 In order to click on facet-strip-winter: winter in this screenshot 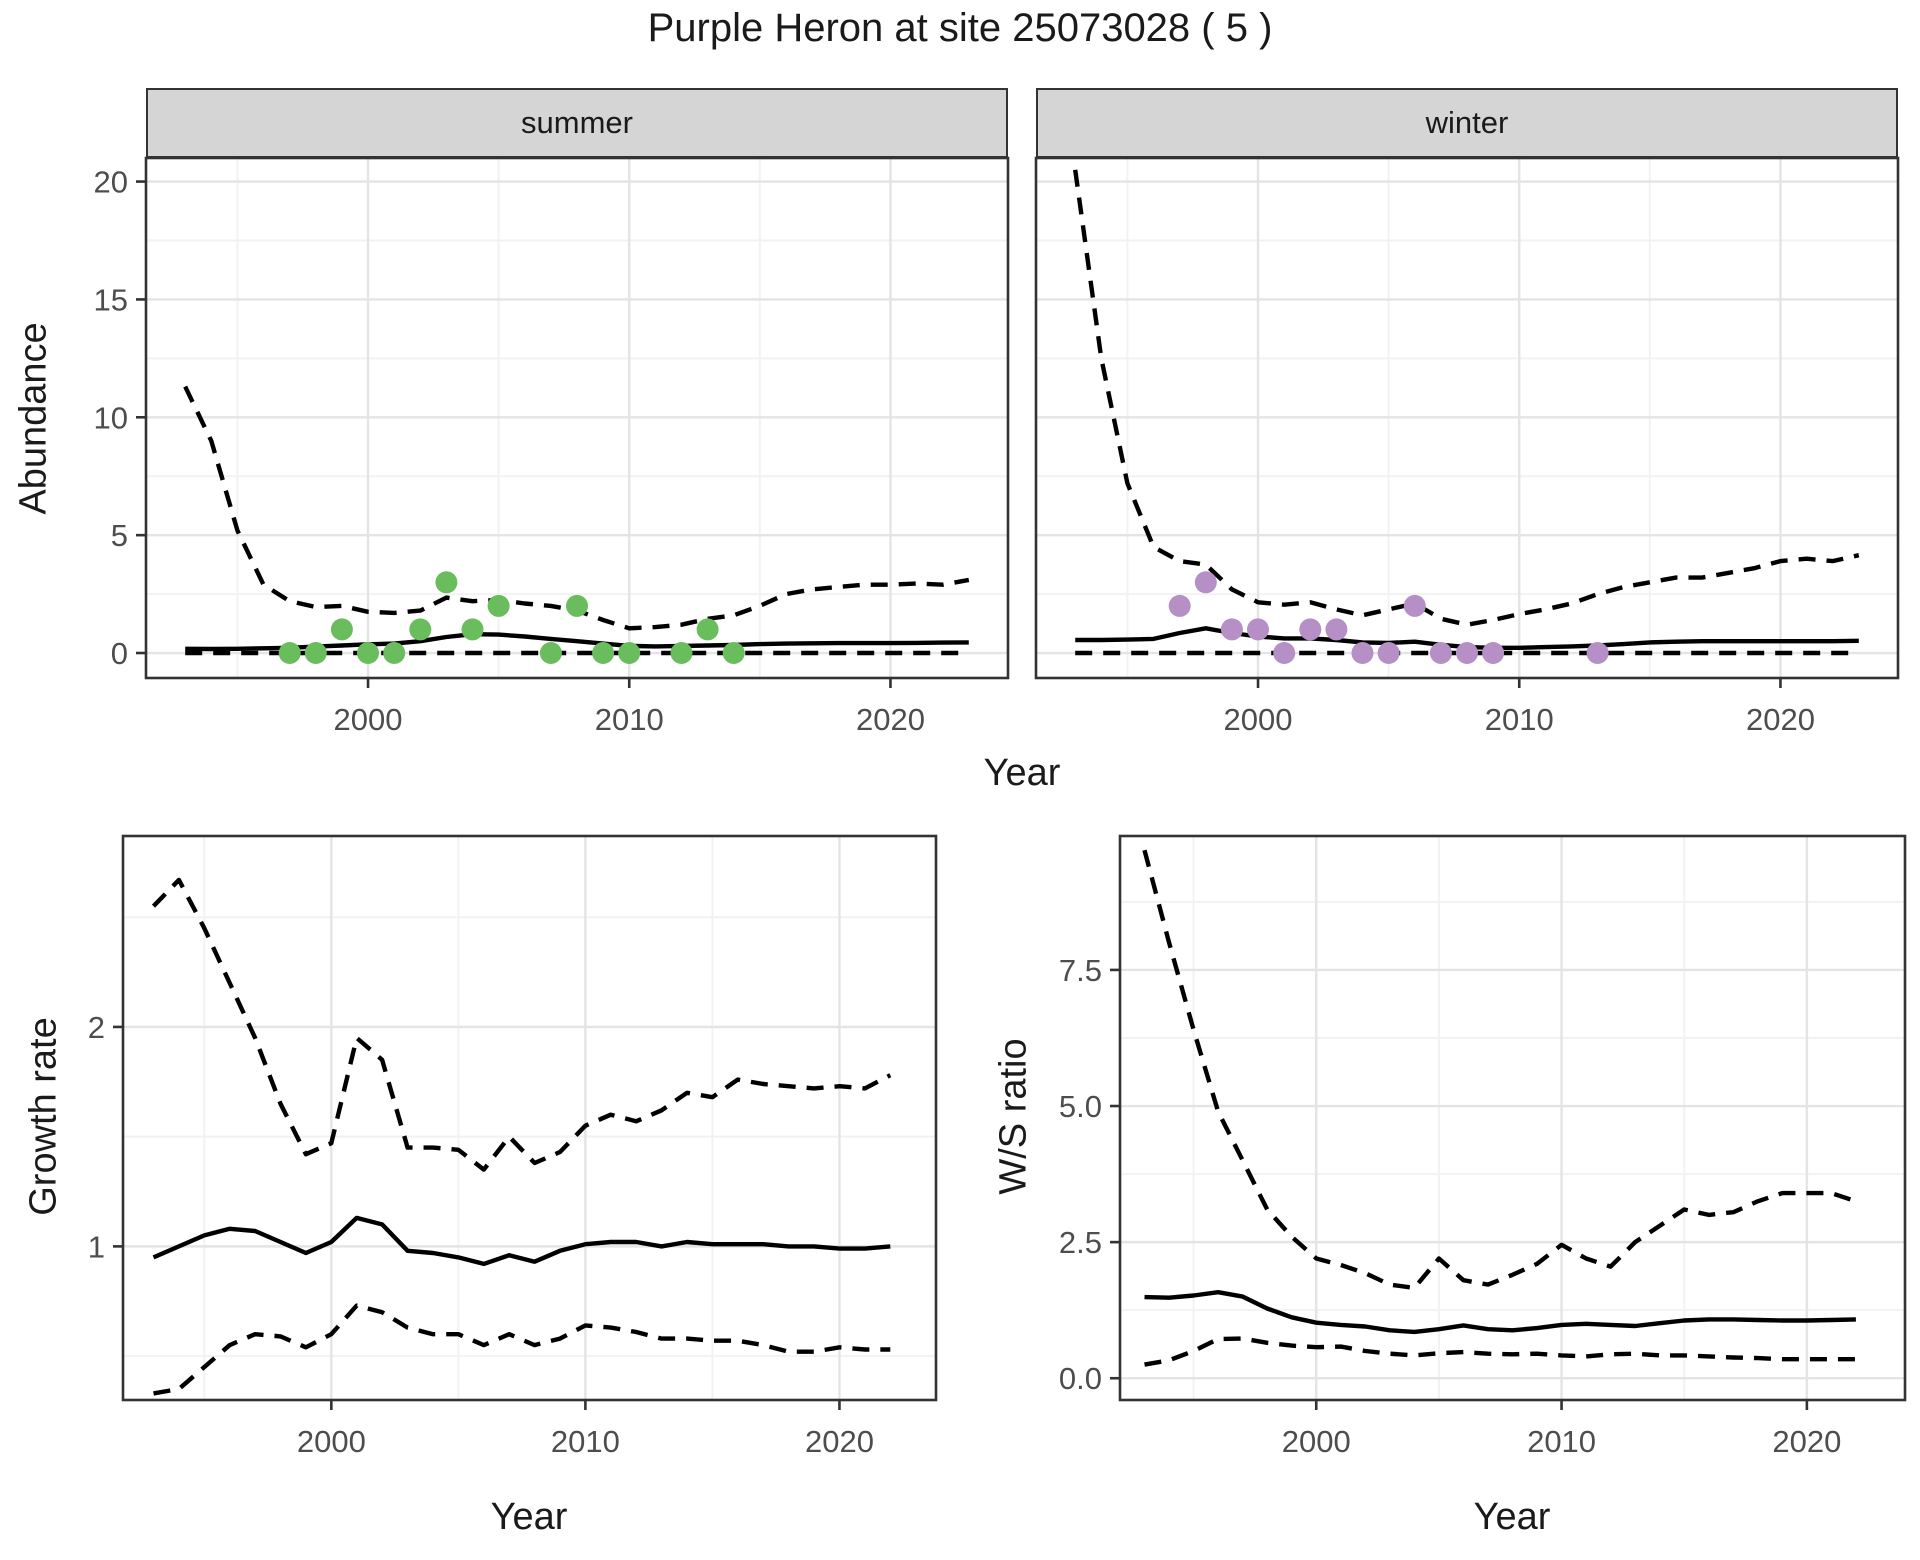, I will do `click(1467, 123)`.